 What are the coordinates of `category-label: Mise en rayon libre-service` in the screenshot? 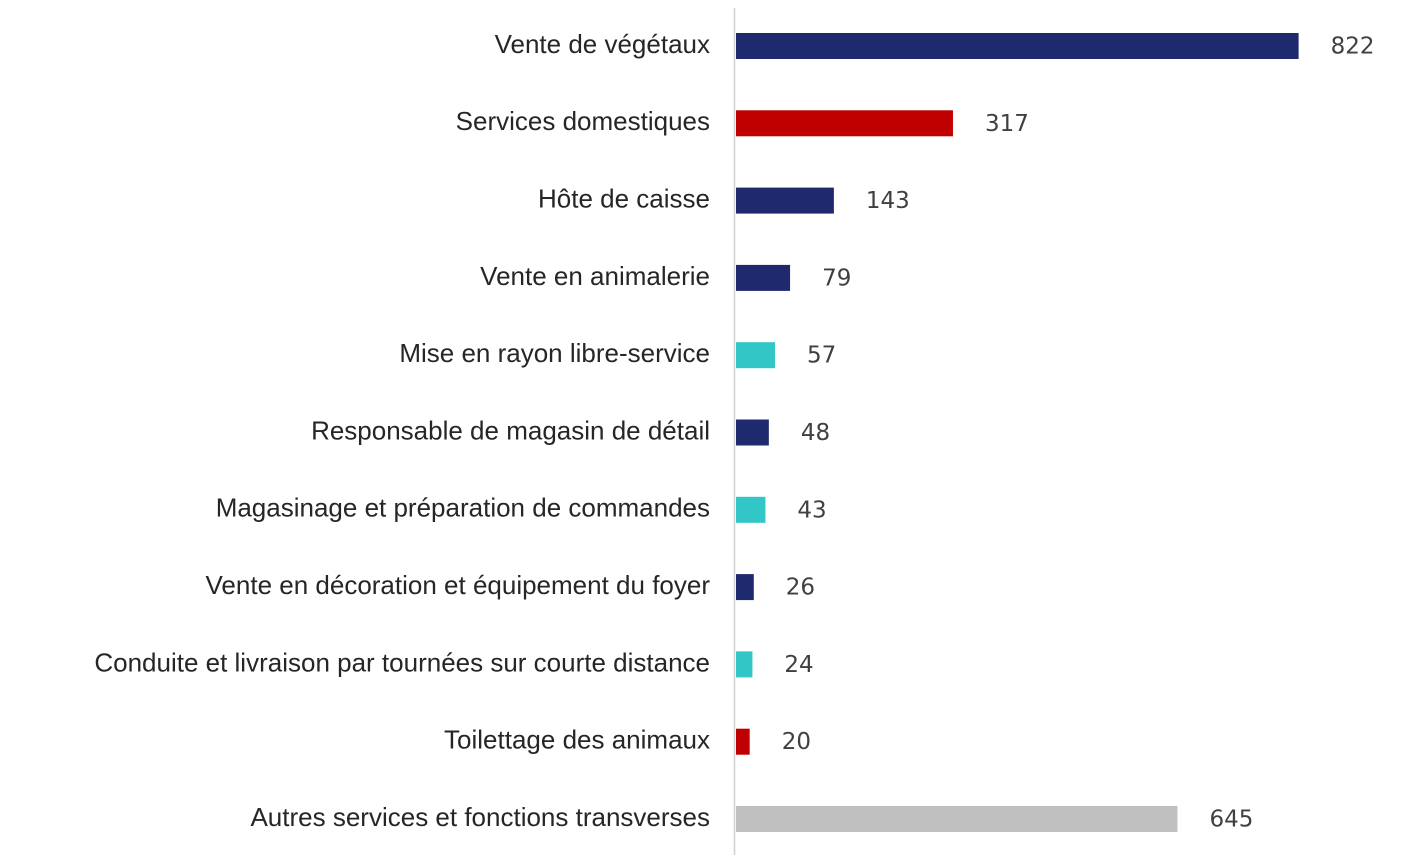 It's located at (554, 353).